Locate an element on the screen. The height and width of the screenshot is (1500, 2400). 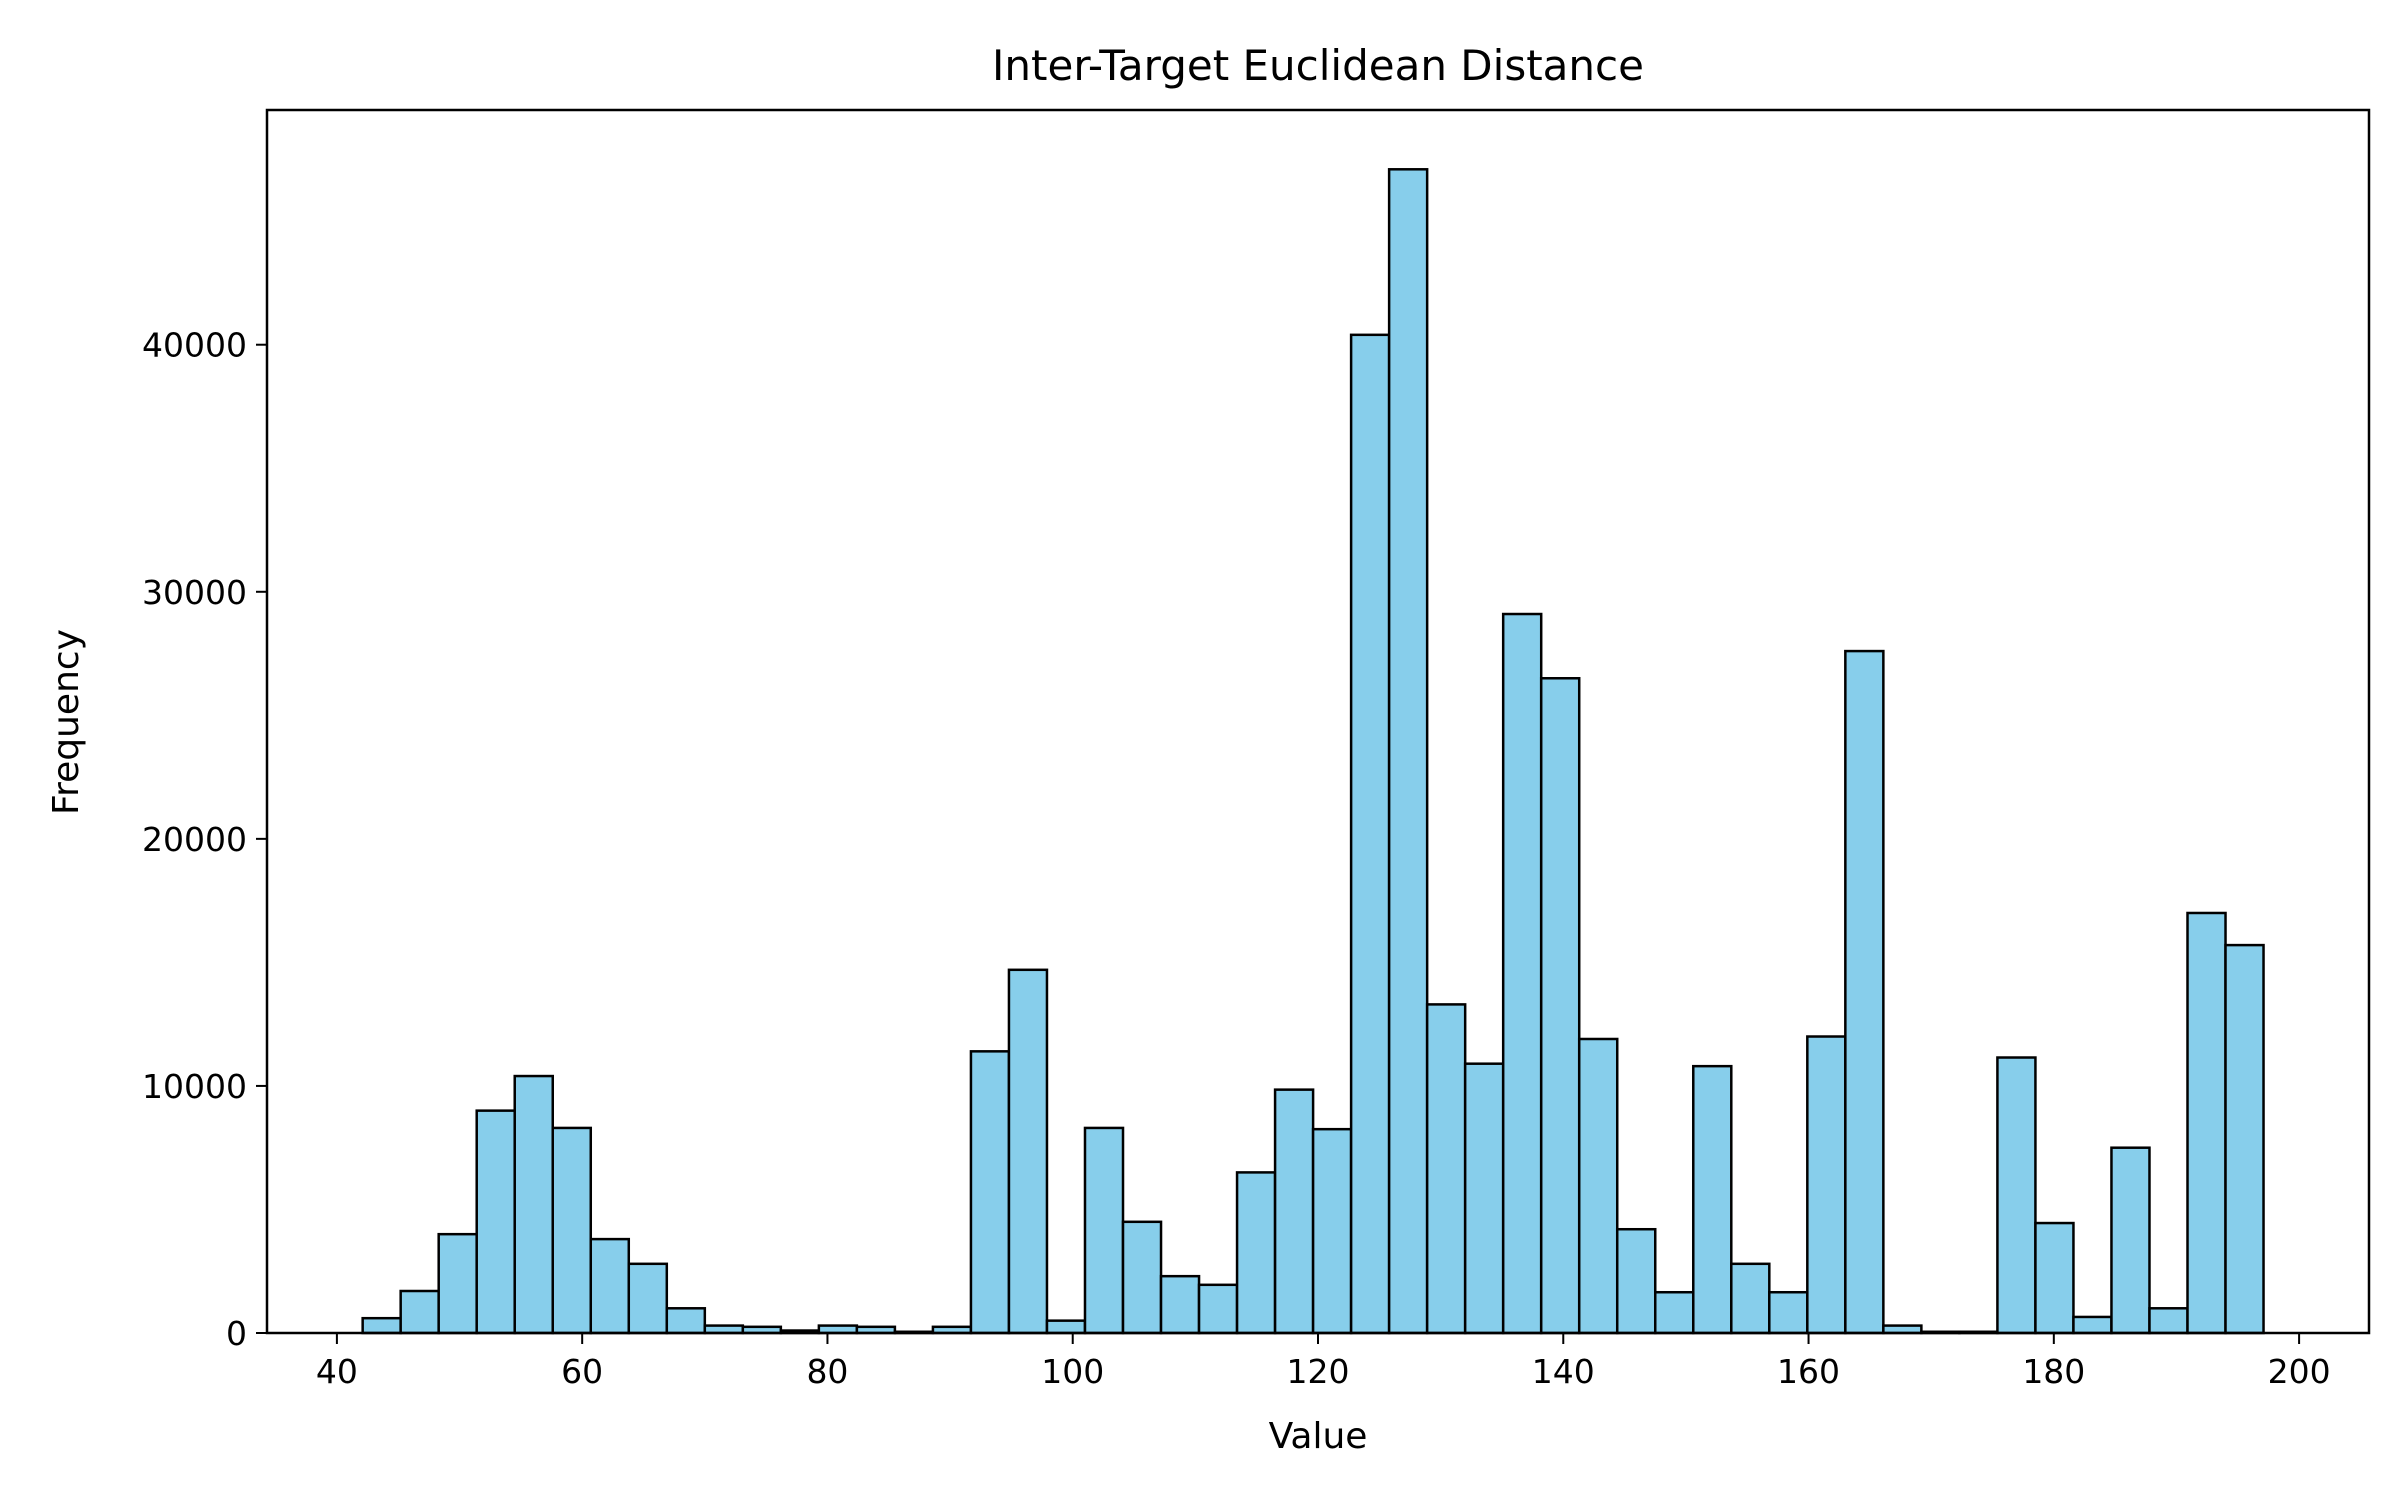
y-tick-label: 30000 is located at coordinates (194, 592).